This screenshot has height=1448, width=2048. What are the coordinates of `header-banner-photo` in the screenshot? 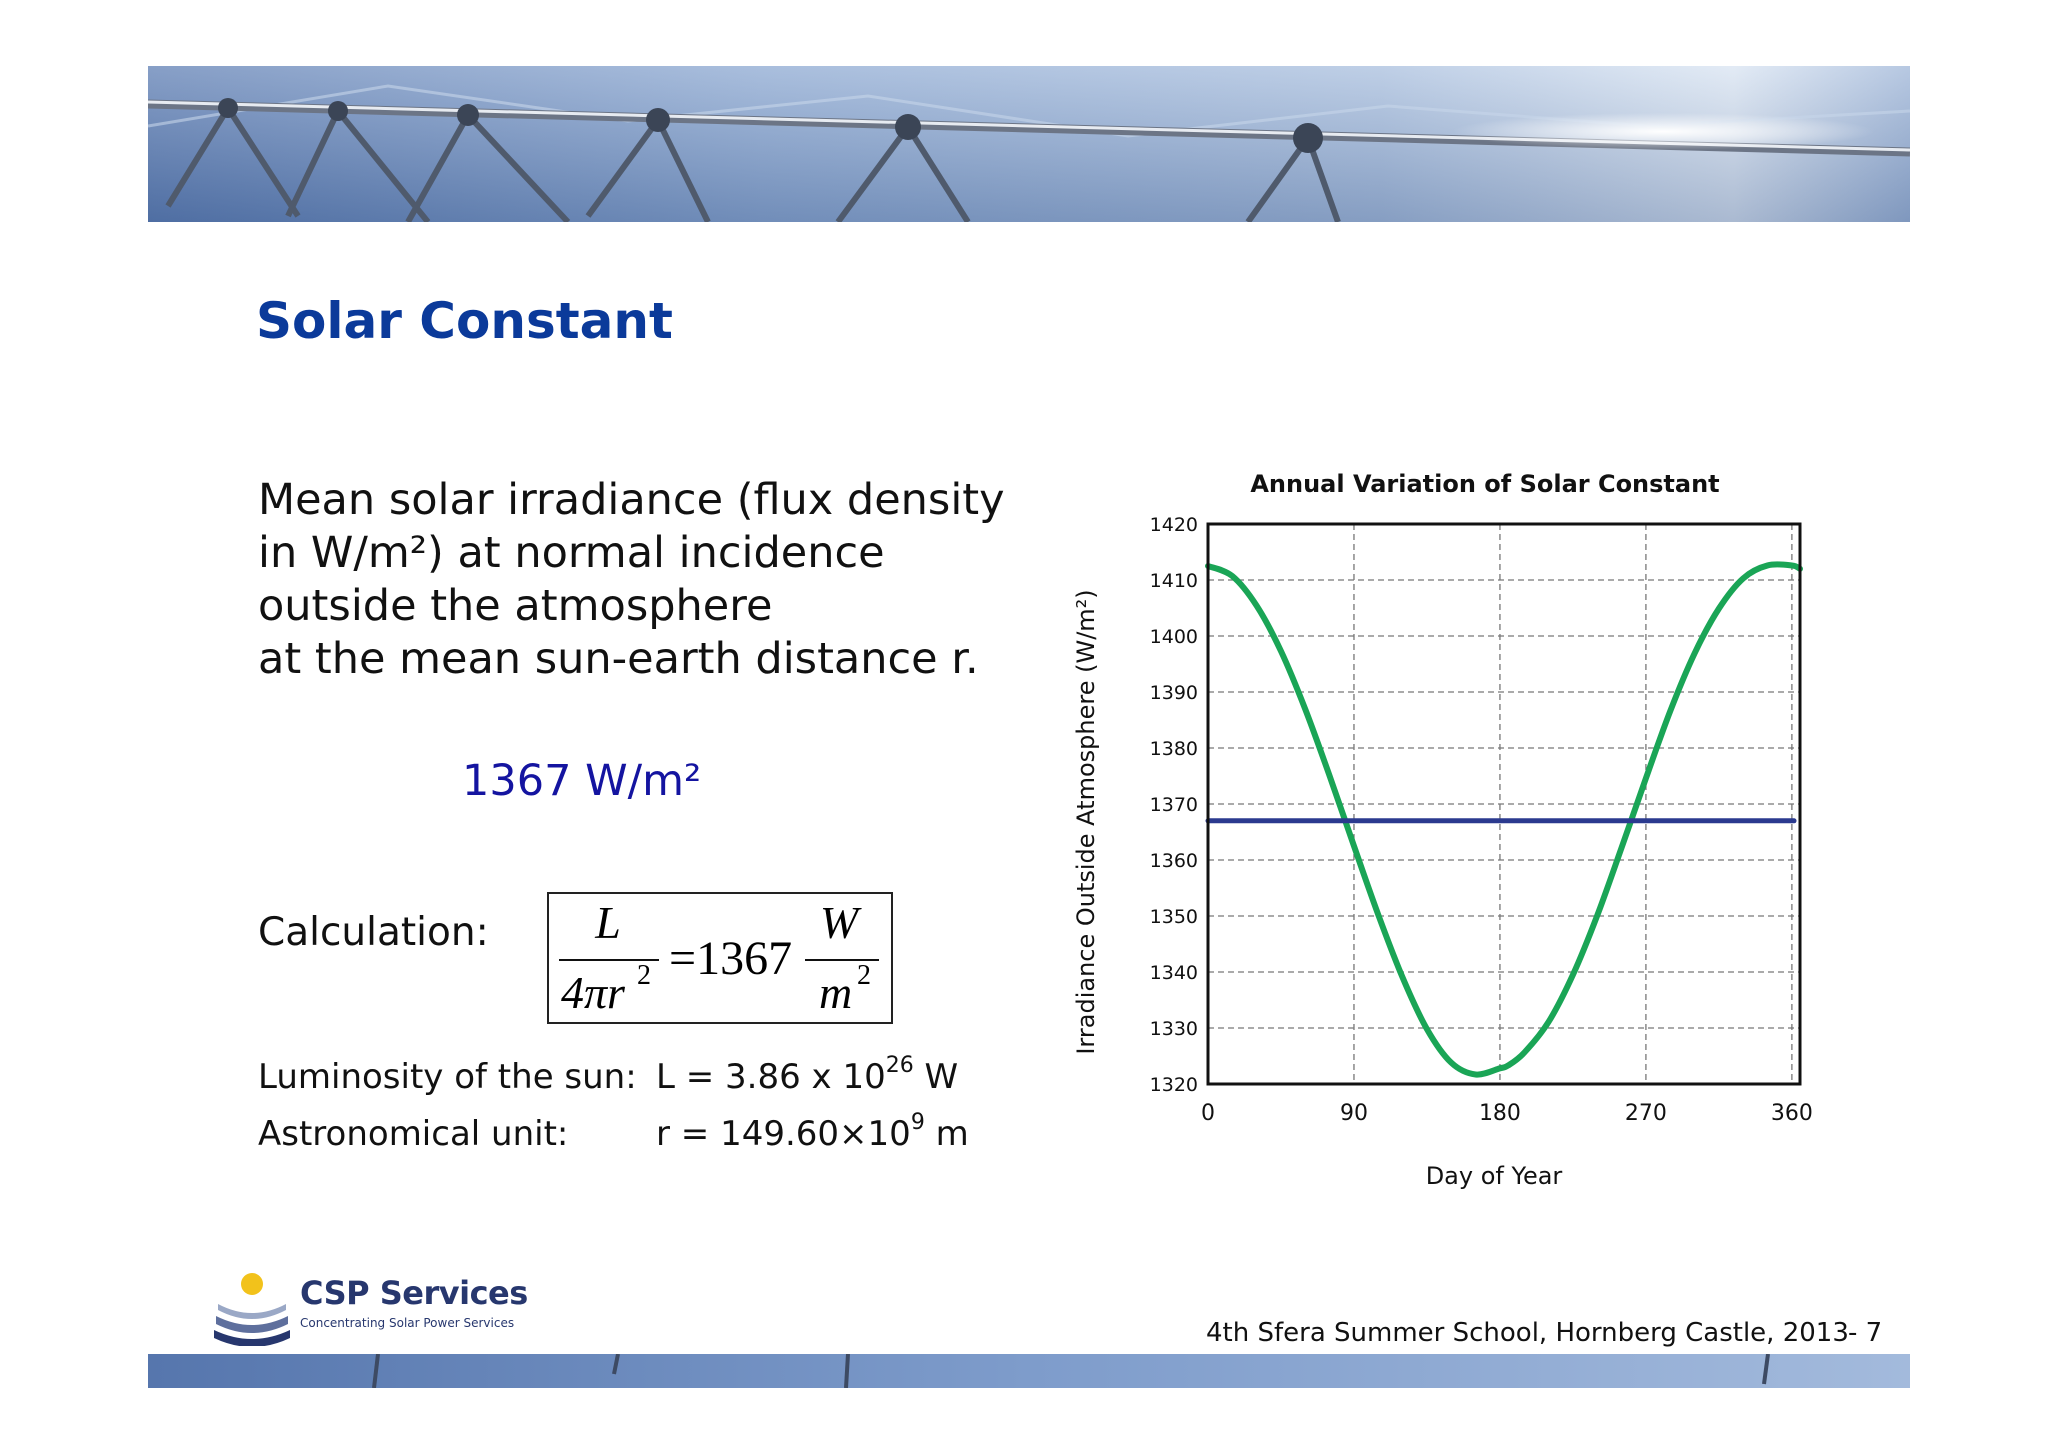 It's located at (1029, 144).